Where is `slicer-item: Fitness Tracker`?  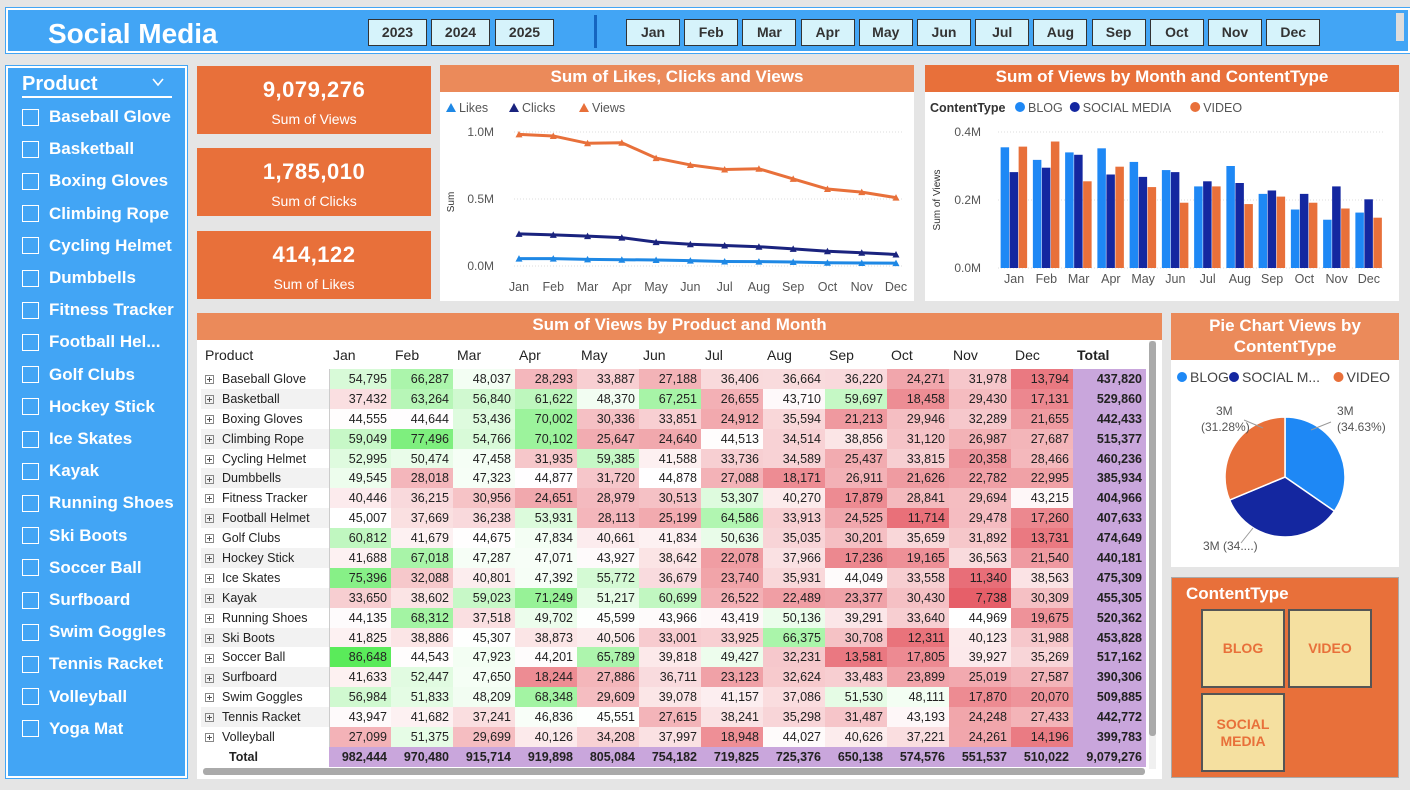
slicer-item: Fitness Tracker is located at coordinates (104, 310).